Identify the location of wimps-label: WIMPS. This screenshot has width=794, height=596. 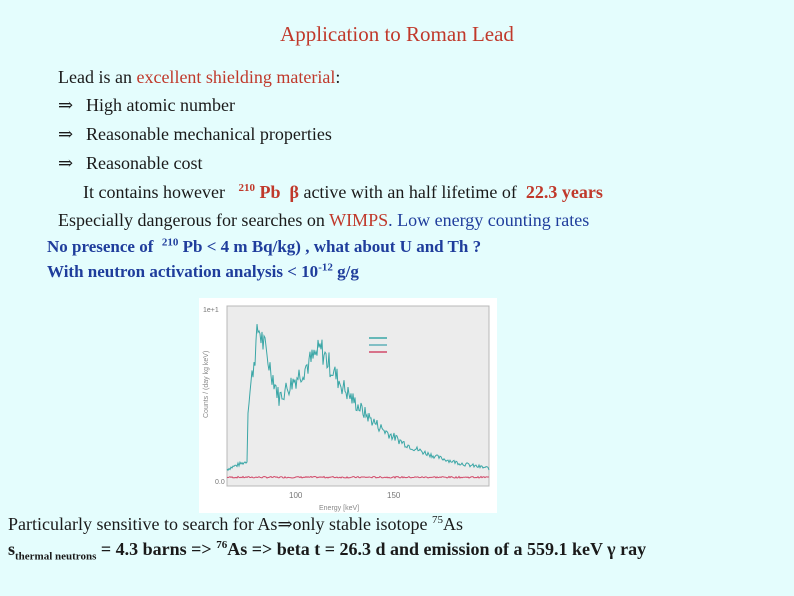
(359, 220).